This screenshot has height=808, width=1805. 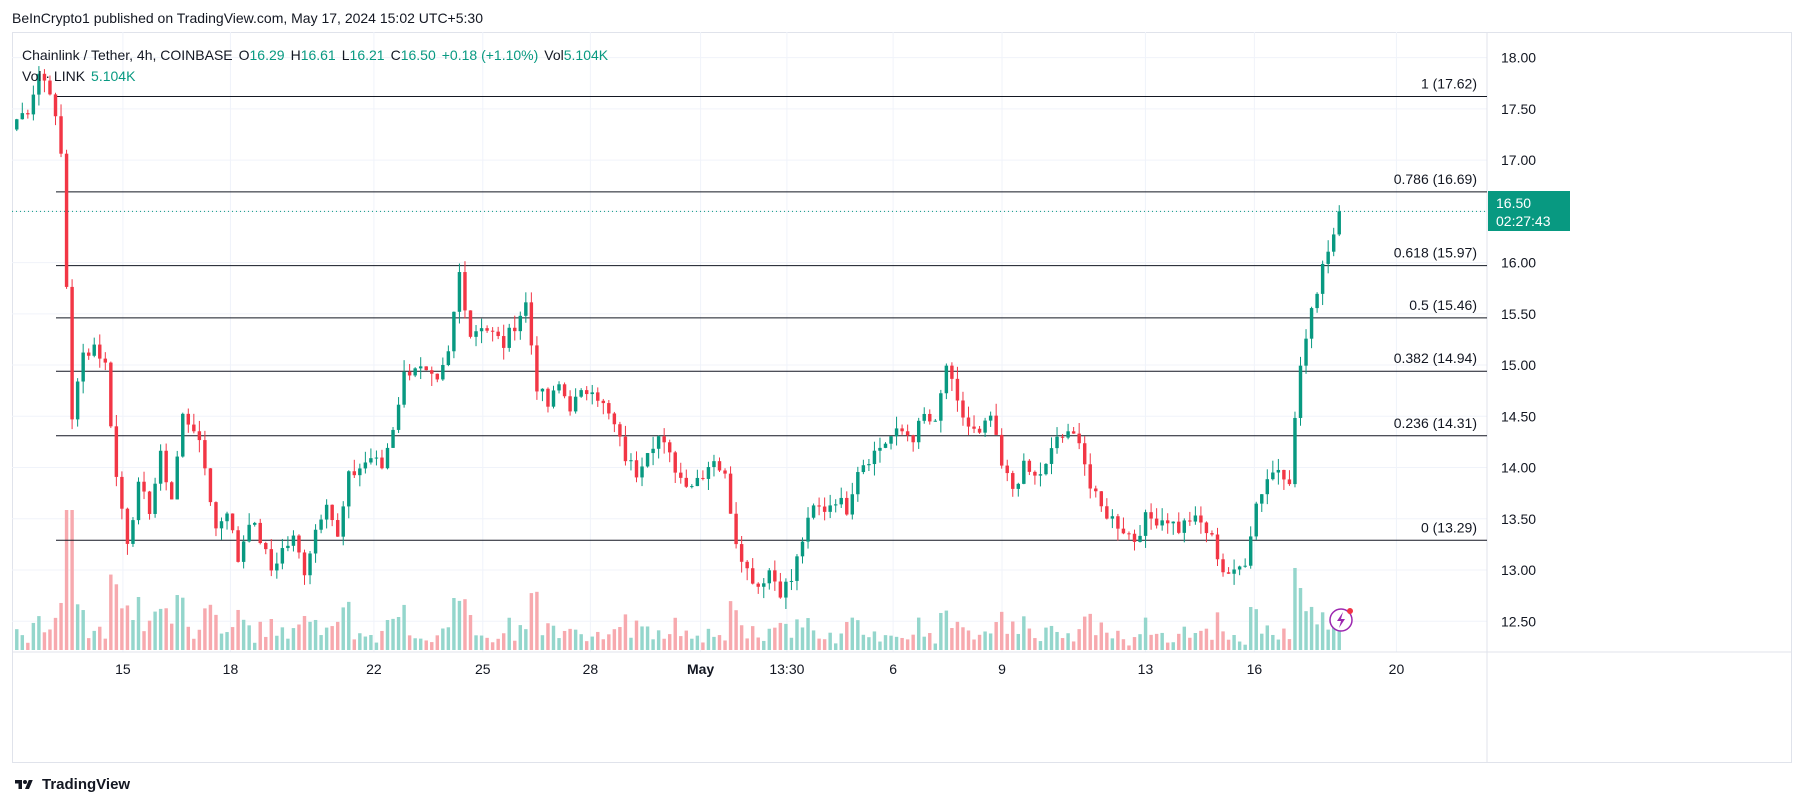 I want to click on y-tick-label: 15.50, so click(x=1518, y=314).